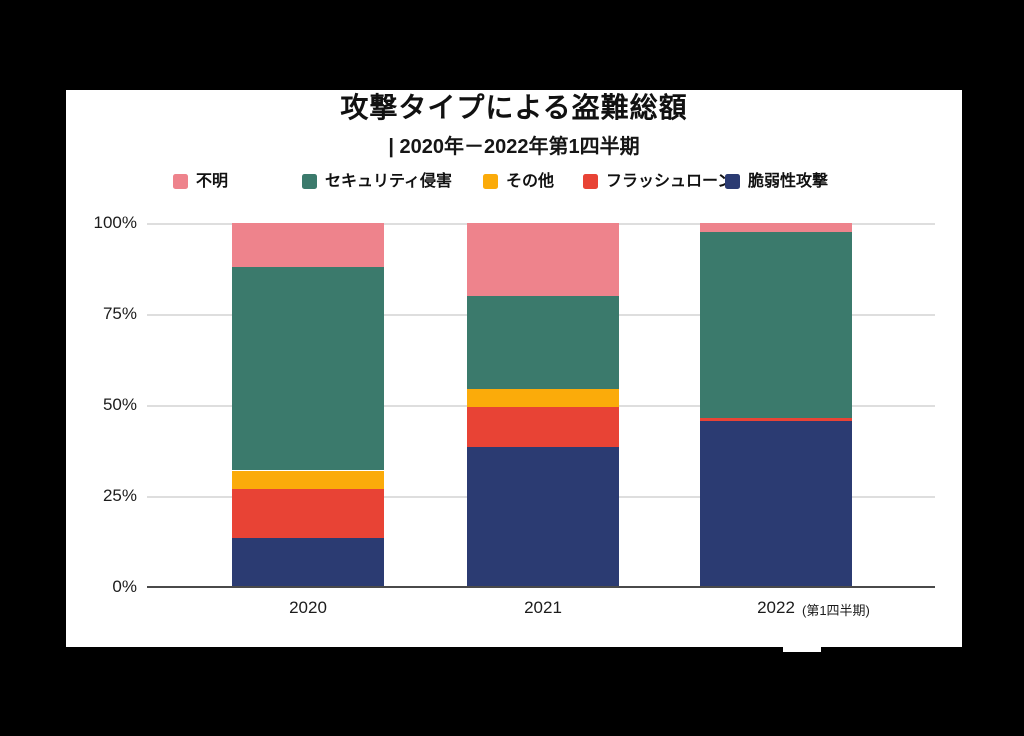 Image resolution: width=1024 pixels, height=736 pixels. I want to click on x-label-suffix: (第1四半期), so click(836, 610).